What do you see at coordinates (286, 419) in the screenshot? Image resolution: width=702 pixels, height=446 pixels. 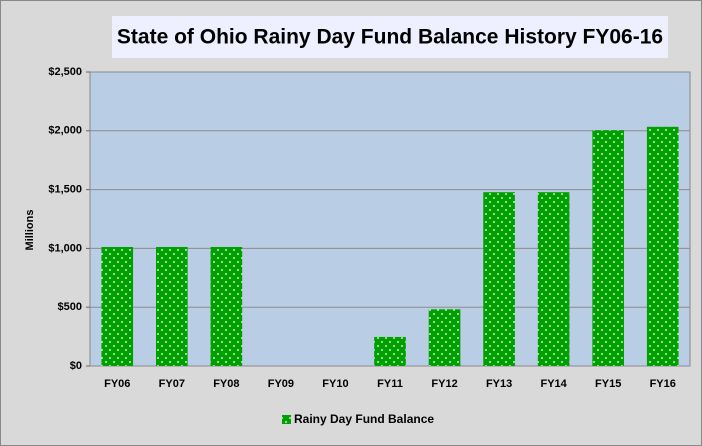 I see `legend-swatch` at bounding box center [286, 419].